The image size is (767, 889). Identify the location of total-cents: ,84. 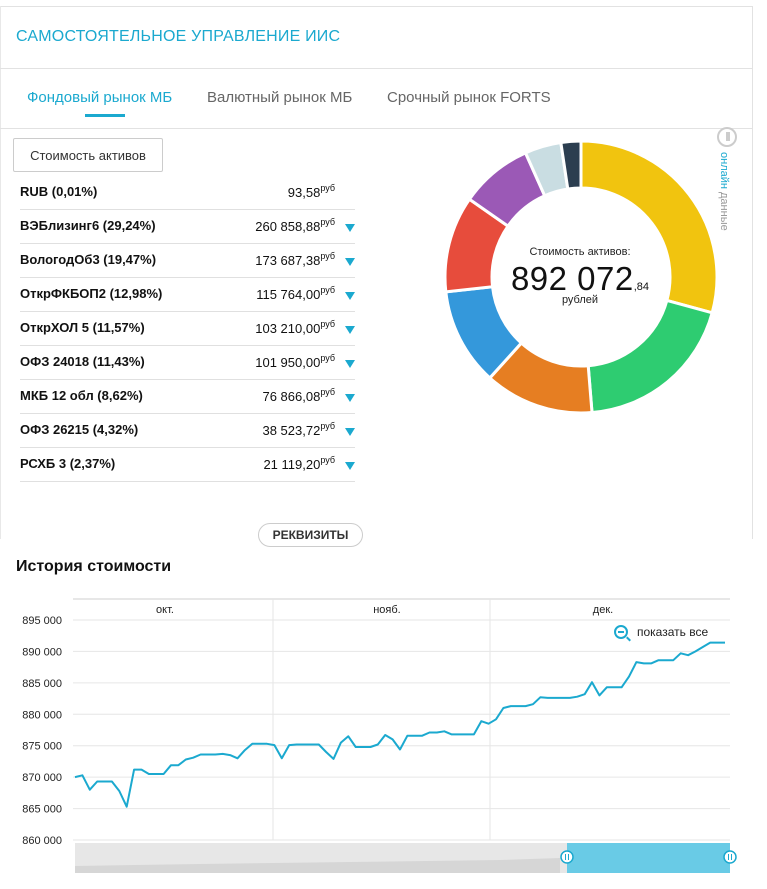
(641, 287).